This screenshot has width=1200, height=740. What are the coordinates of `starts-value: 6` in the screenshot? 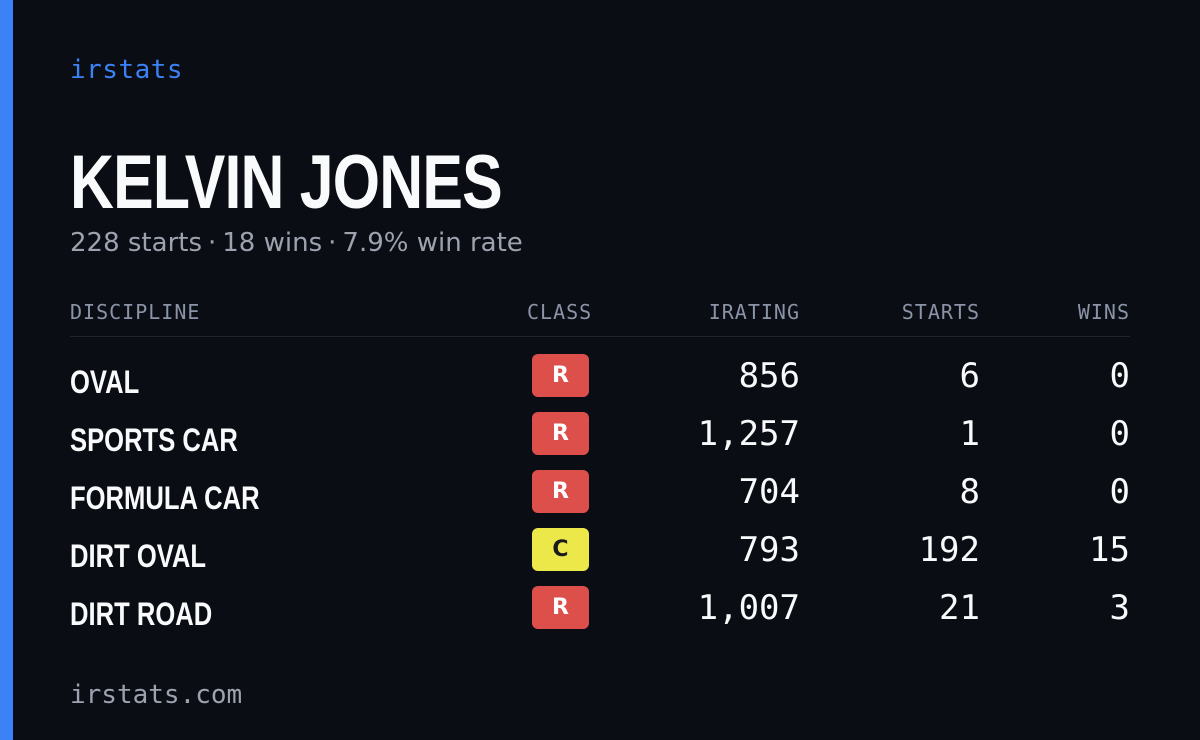 It's located at (969, 376).